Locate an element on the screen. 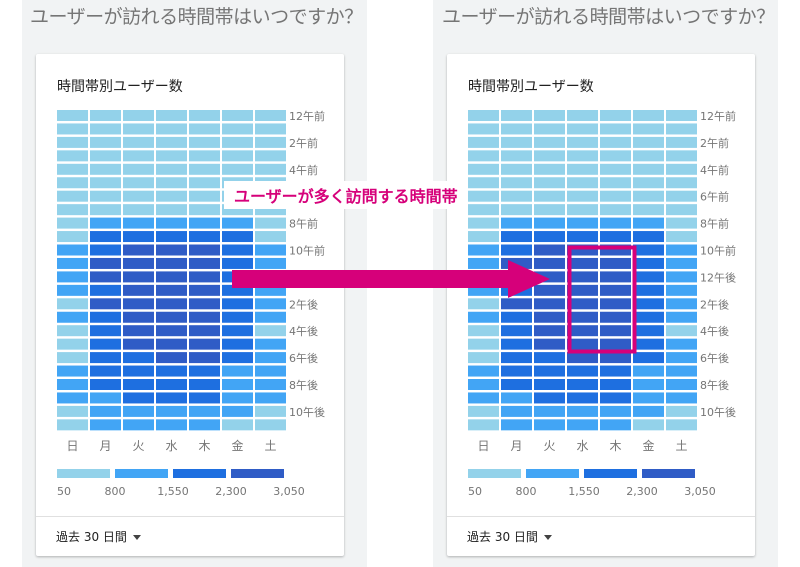 The image size is (800, 567). x-tick-label: 日 is located at coordinates (73, 446).